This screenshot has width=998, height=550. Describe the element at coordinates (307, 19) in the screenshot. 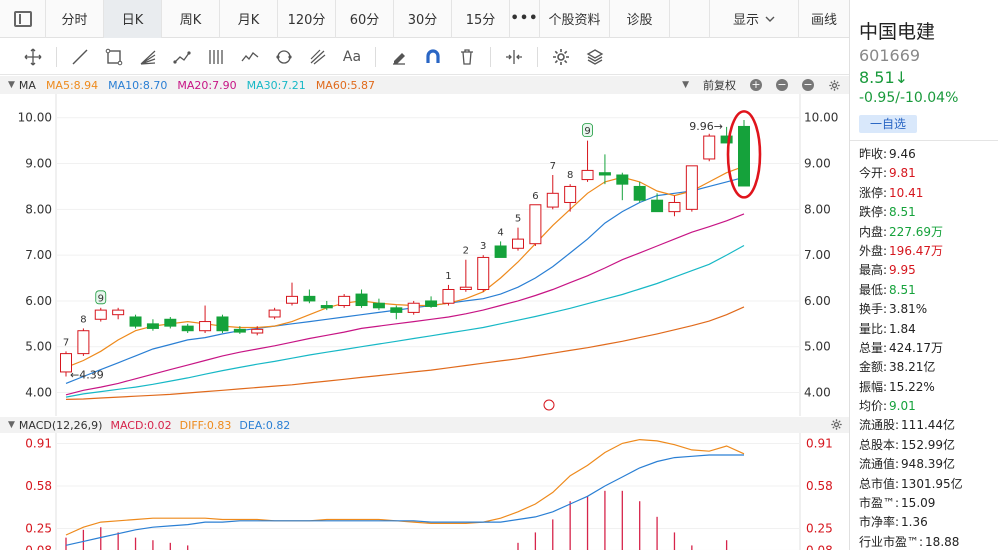

I see `tab-period-4: 120分` at that location.